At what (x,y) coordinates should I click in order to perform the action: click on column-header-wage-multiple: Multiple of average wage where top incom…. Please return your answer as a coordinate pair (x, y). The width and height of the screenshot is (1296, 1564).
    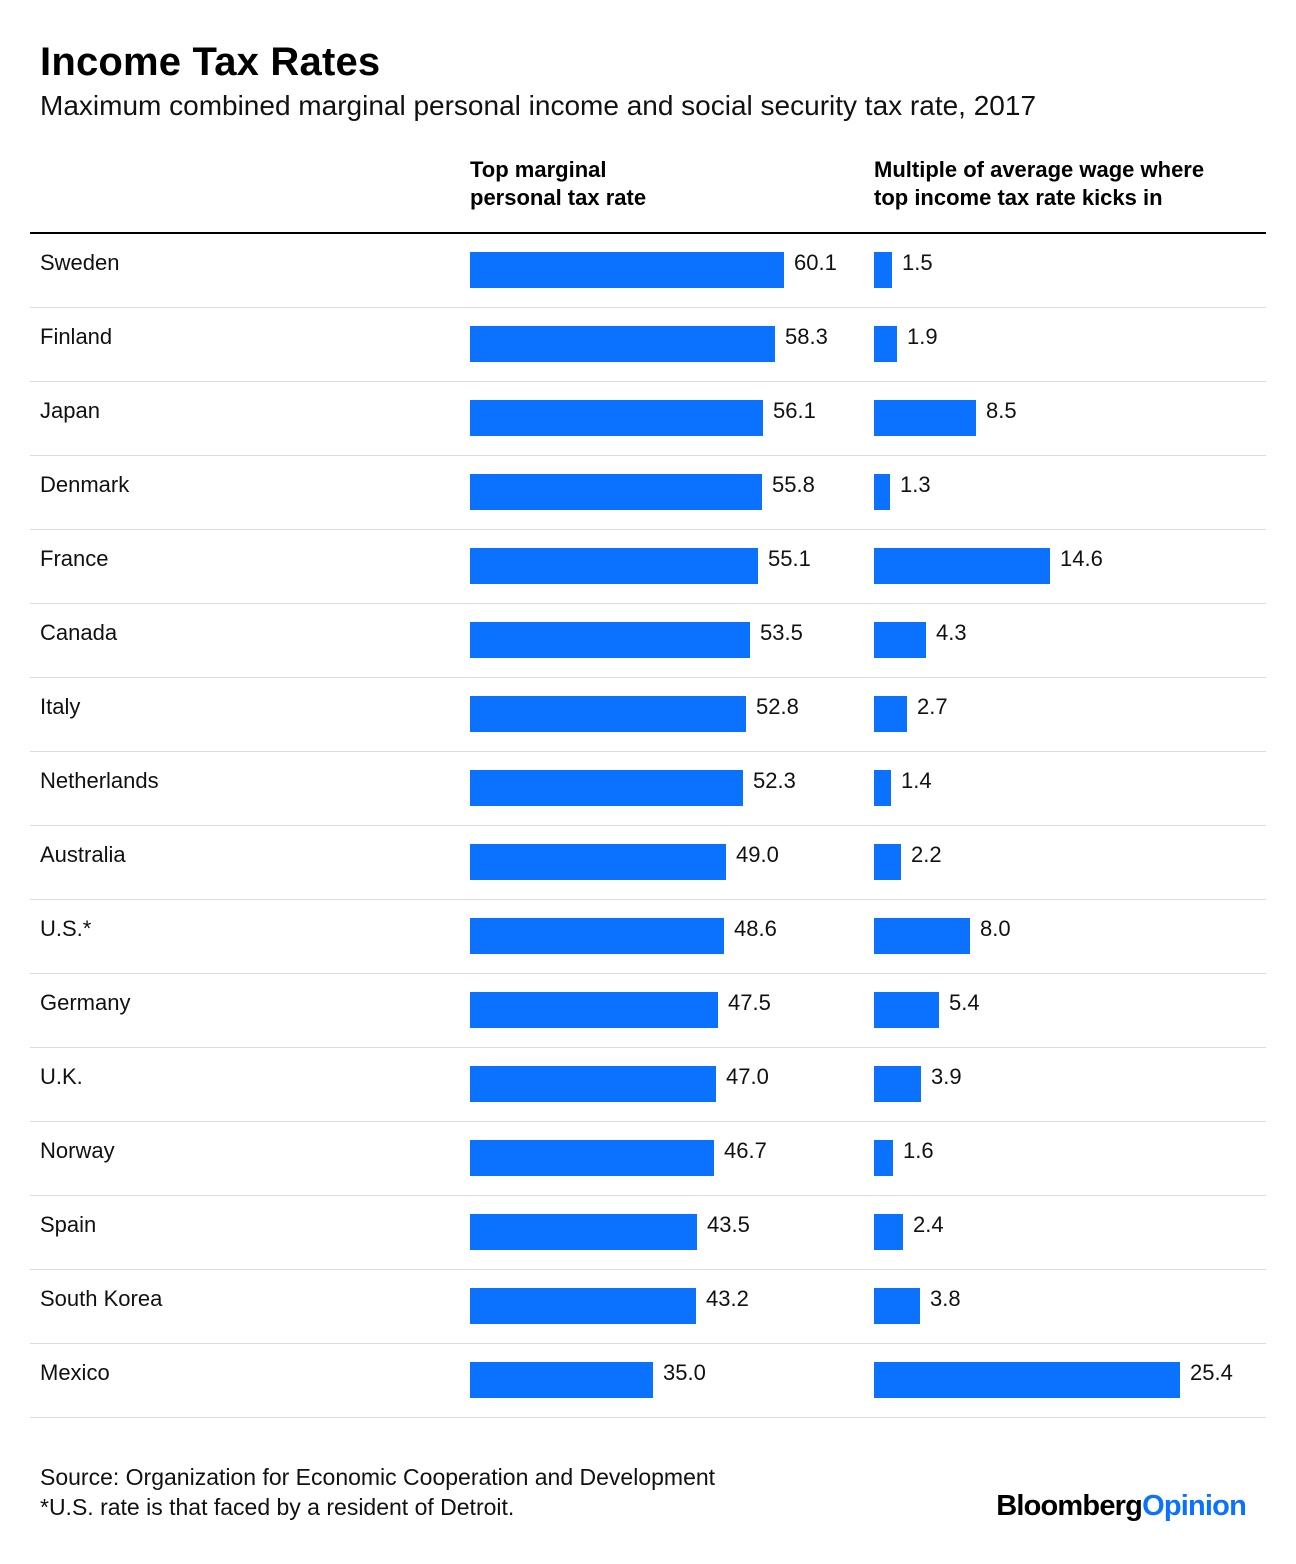
    Looking at the image, I should click on (1074, 184).